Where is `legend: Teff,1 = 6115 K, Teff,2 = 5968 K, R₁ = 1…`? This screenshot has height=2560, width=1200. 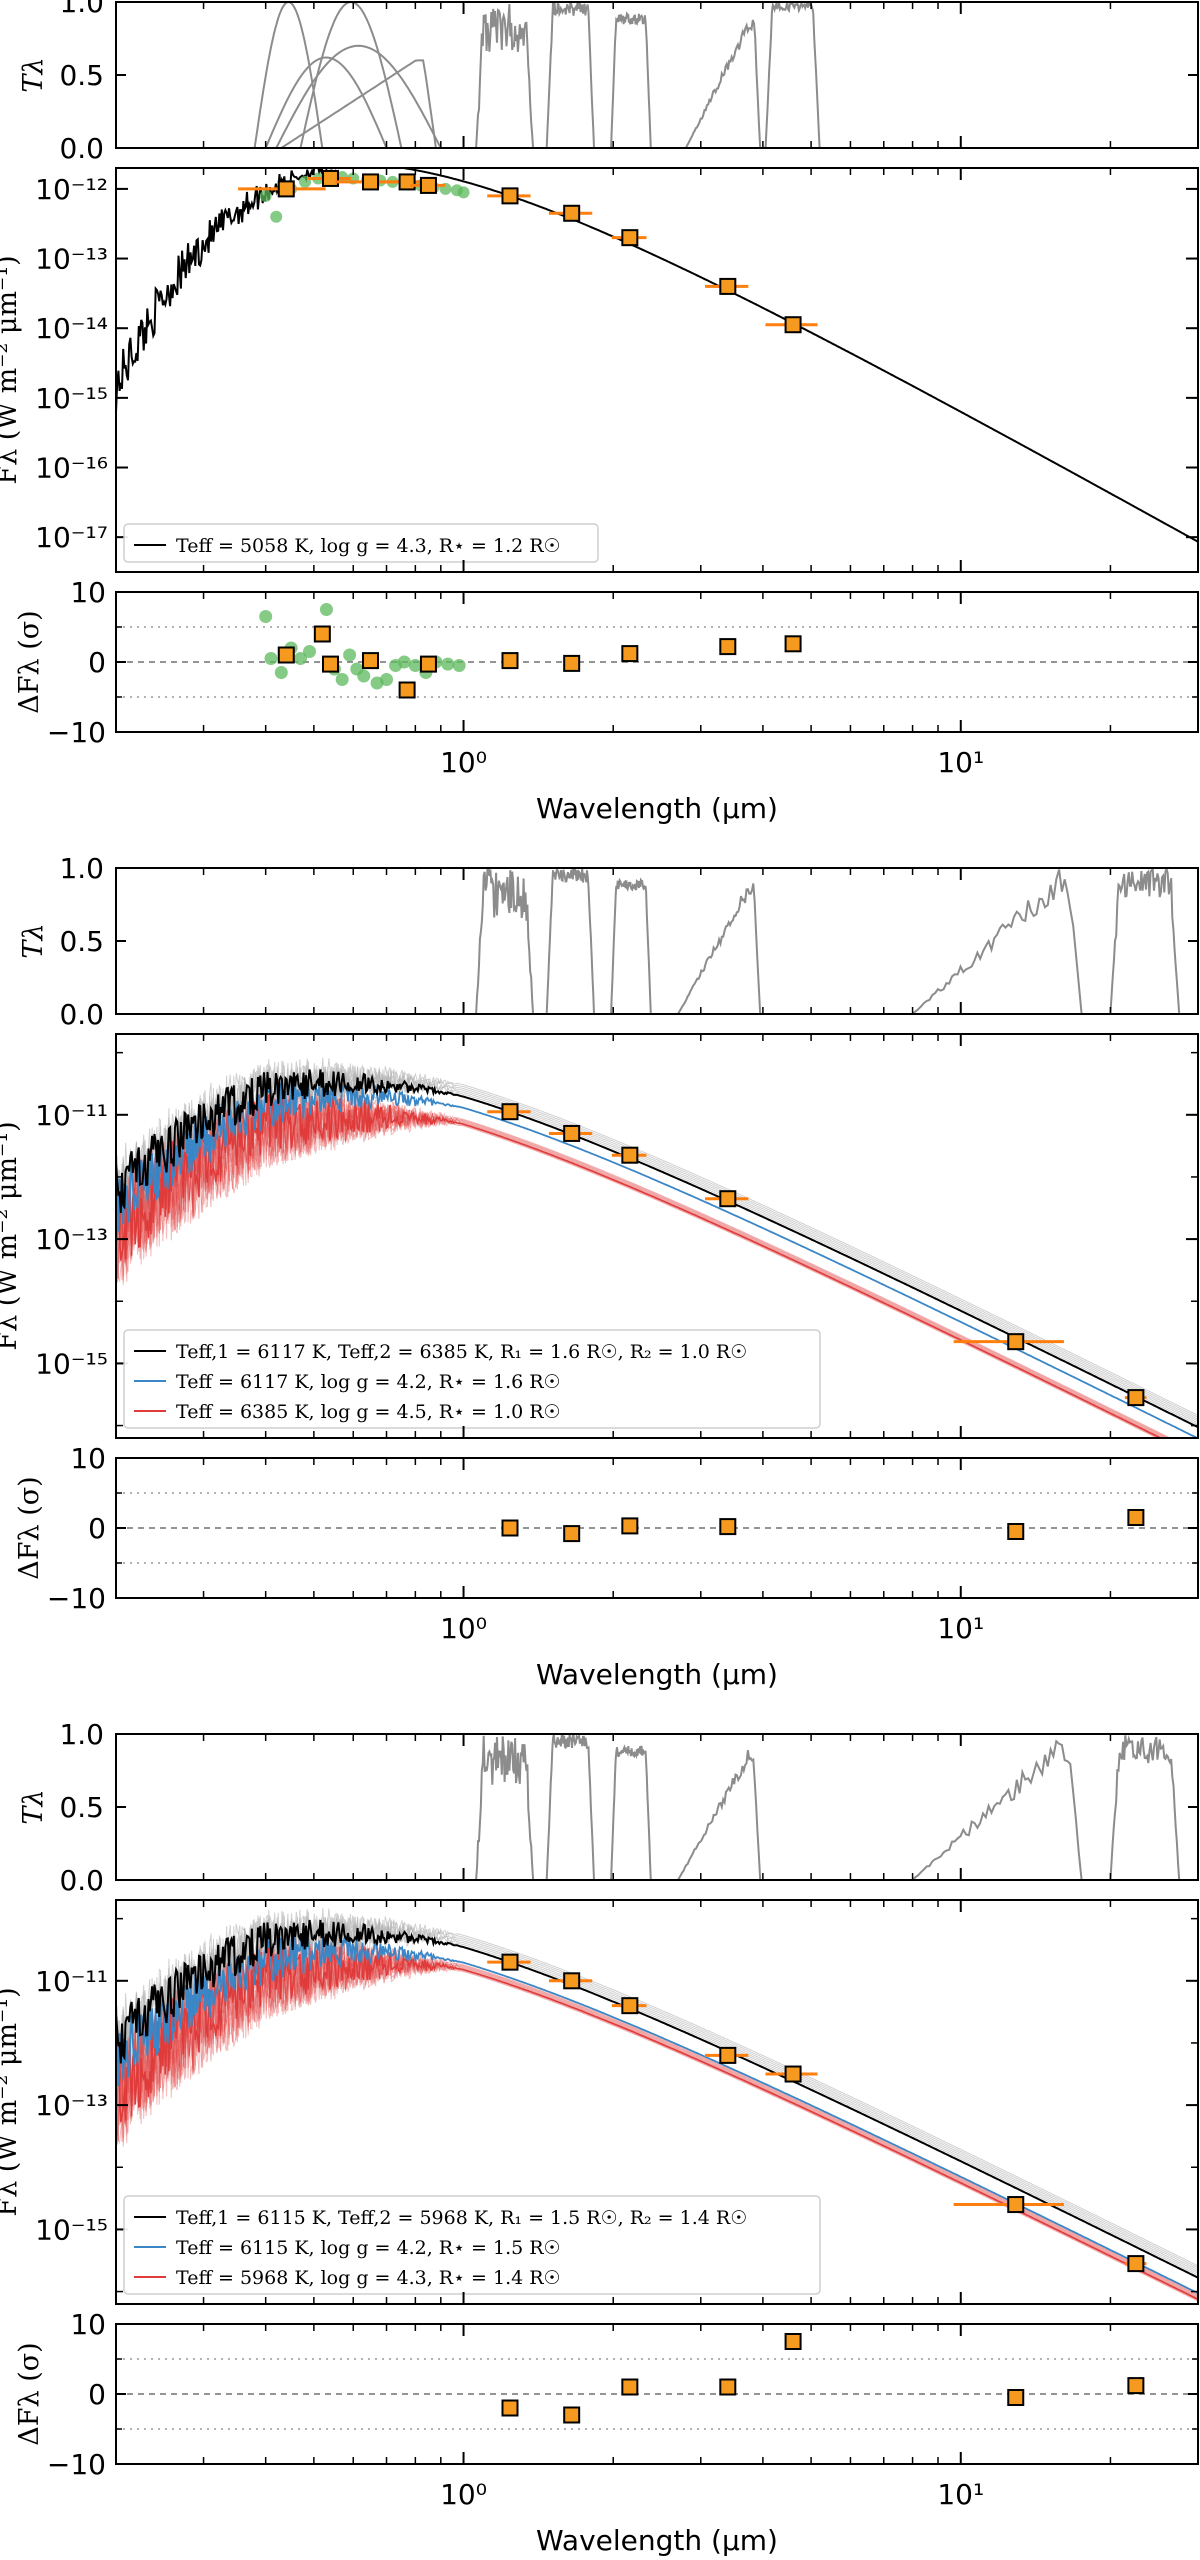 legend: Teff,1 = 6115 K, Teff,2 = 5968 K, R₁ = 1… is located at coordinates (472, 2245).